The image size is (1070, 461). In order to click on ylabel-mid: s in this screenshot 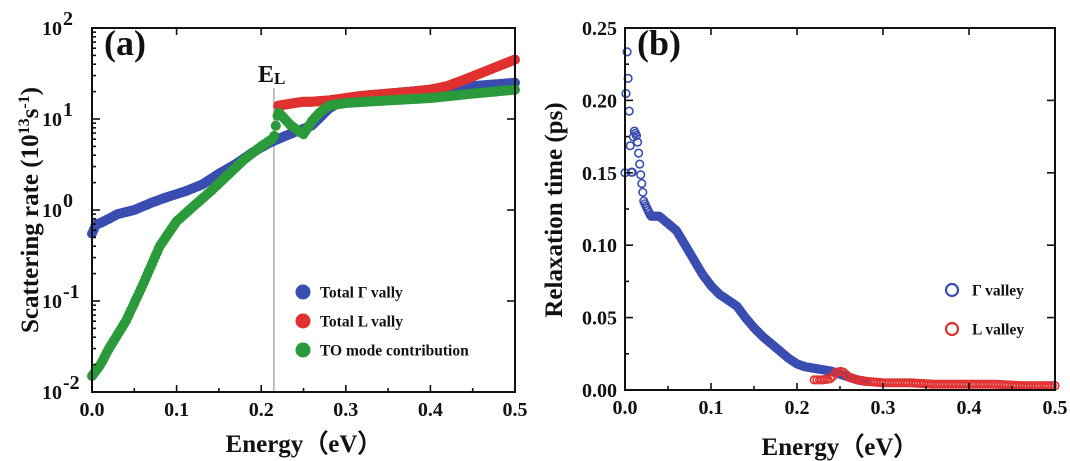, I will do `click(30, 113)`.